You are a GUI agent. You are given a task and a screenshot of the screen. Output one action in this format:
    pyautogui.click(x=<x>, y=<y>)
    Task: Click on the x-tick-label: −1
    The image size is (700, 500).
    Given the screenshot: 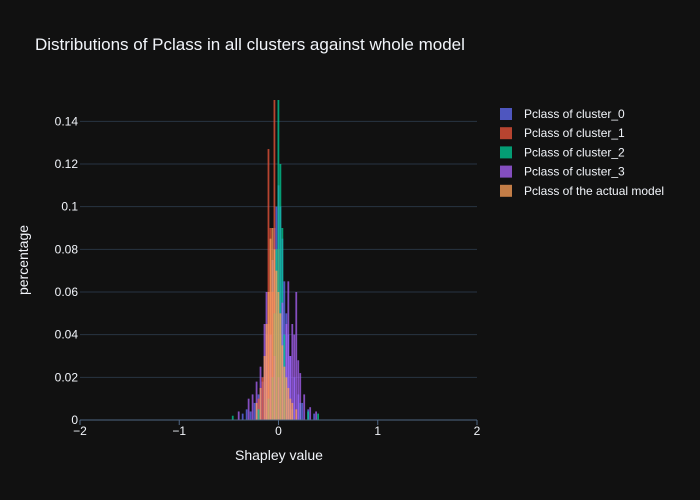 What is the action you would take?
    pyautogui.click(x=179, y=431)
    